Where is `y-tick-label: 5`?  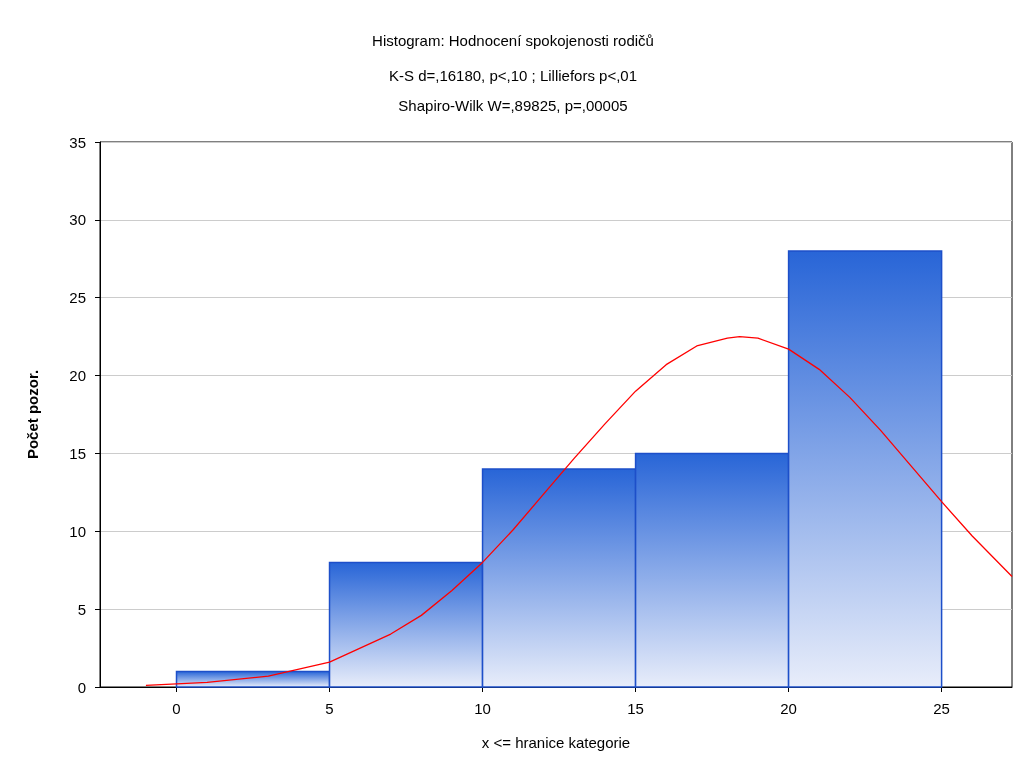 y-tick-label: 5 is located at coordinates (81, 609).